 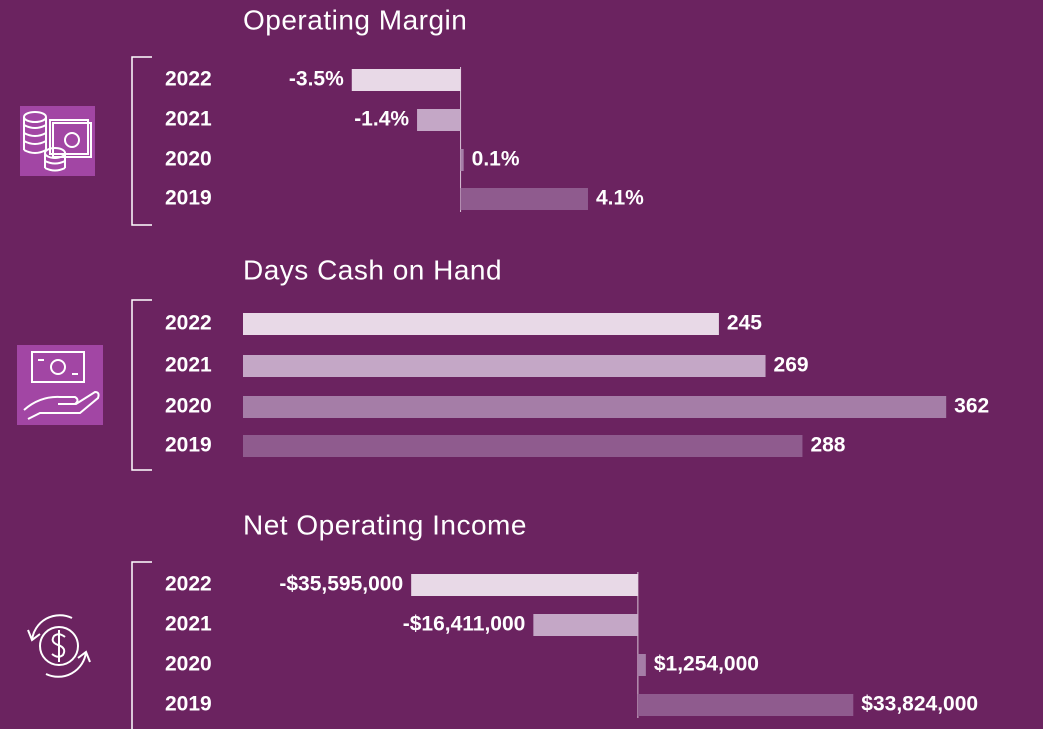 What do you see at coordinates (827, 445) in the screenshot?
I see `value-label: 288` at bounding box center [827, 445].